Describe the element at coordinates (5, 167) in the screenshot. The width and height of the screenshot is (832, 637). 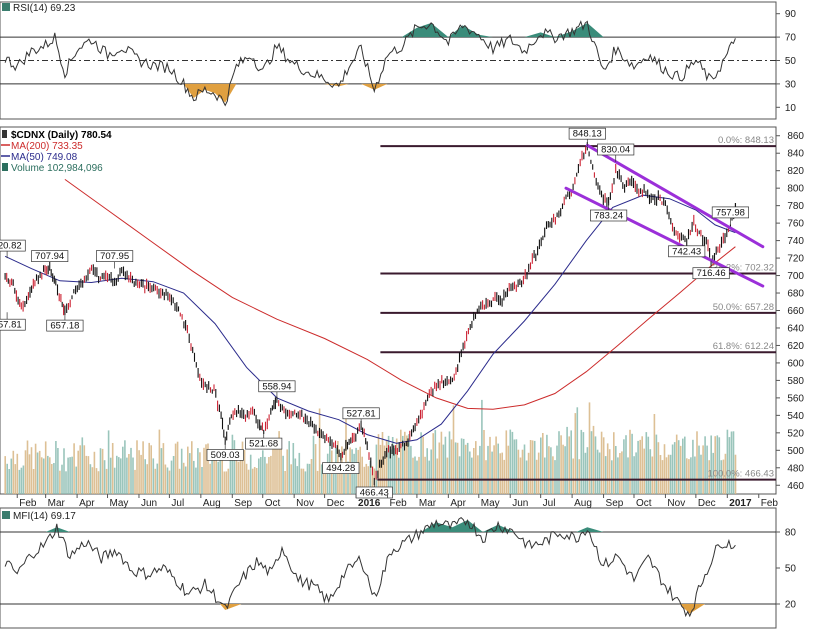
I see `volume-legend-swatch` at that location.